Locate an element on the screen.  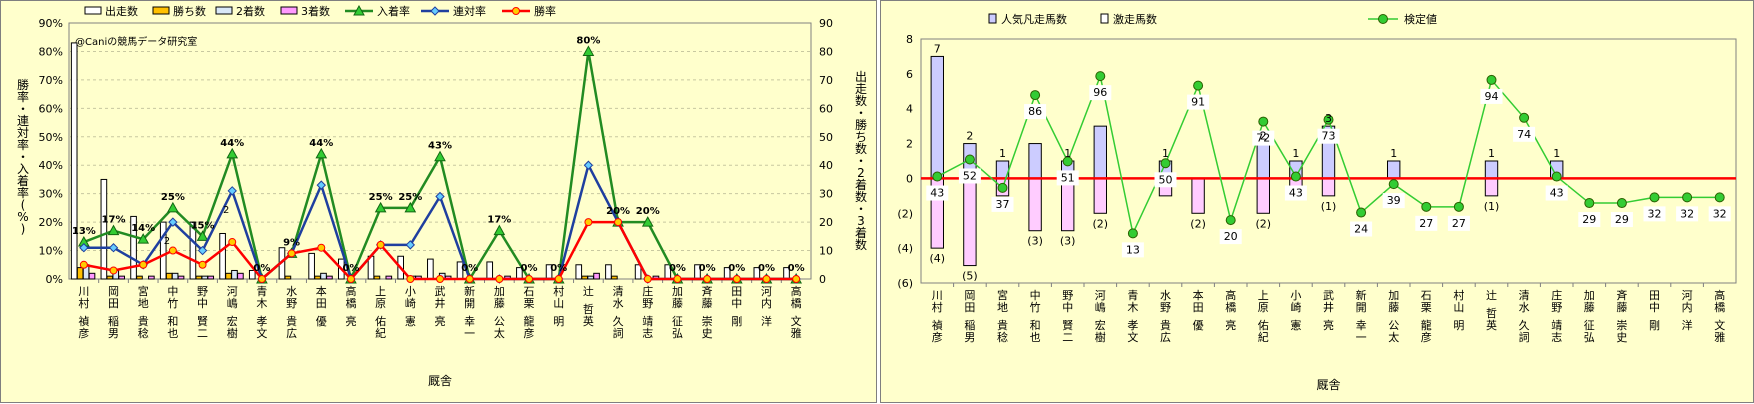
category-label: 新開 幸一 is located at coordinates (469, 312).